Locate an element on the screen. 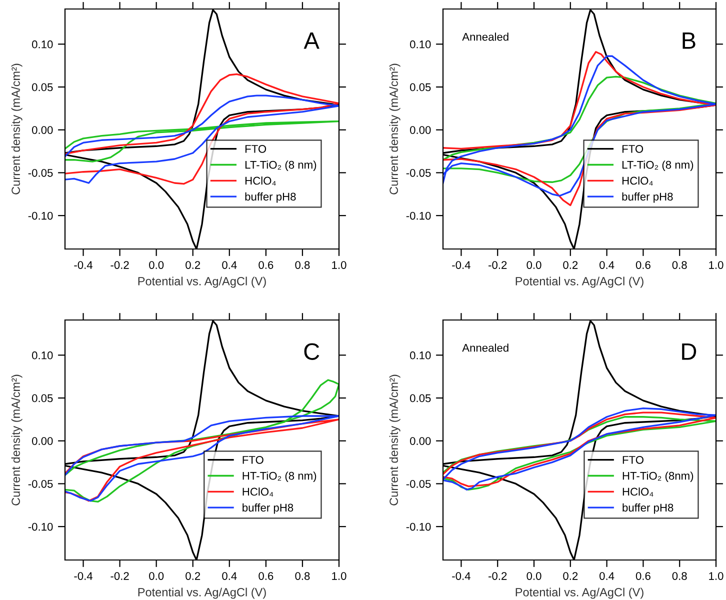 The width and height of the screenshot is (726, 600). annotation: C is located at coordinates (312, 351).